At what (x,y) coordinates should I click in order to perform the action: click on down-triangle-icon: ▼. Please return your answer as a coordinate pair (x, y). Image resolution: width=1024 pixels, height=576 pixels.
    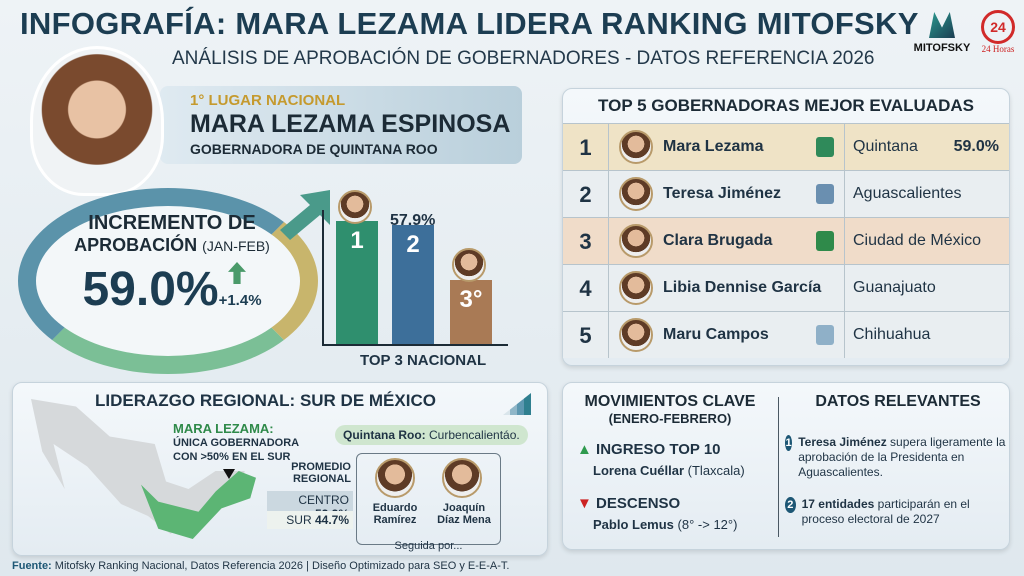
    Looking at the image, I should click on (584, 503).